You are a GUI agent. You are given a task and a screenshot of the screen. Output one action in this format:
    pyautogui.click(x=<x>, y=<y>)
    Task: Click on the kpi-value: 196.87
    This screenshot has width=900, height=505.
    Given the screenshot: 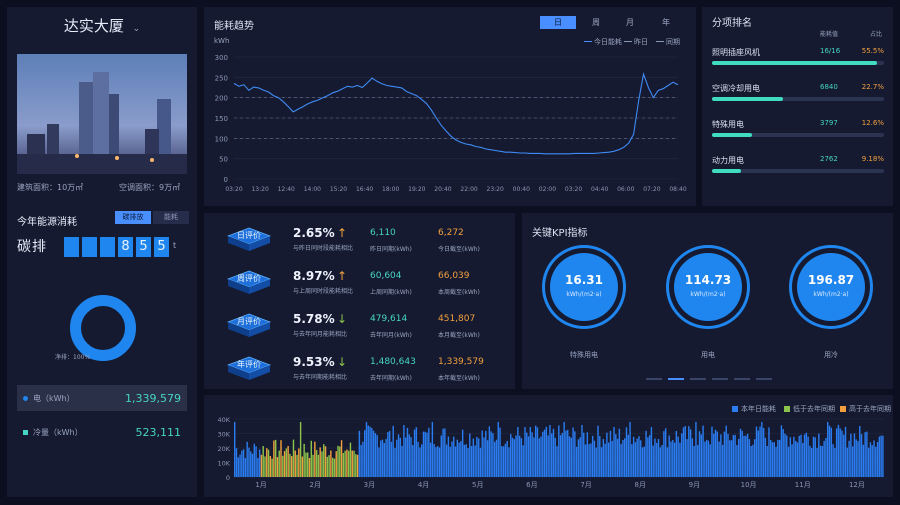 What is the action you would take?
    pyautogui.click(x=831, y=280)
    